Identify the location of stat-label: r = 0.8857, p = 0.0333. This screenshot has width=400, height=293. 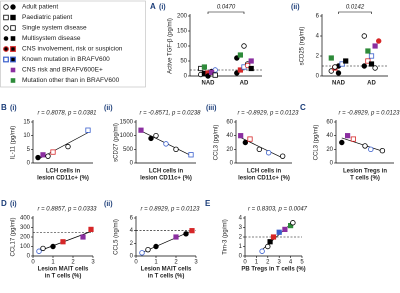
(67, 210).